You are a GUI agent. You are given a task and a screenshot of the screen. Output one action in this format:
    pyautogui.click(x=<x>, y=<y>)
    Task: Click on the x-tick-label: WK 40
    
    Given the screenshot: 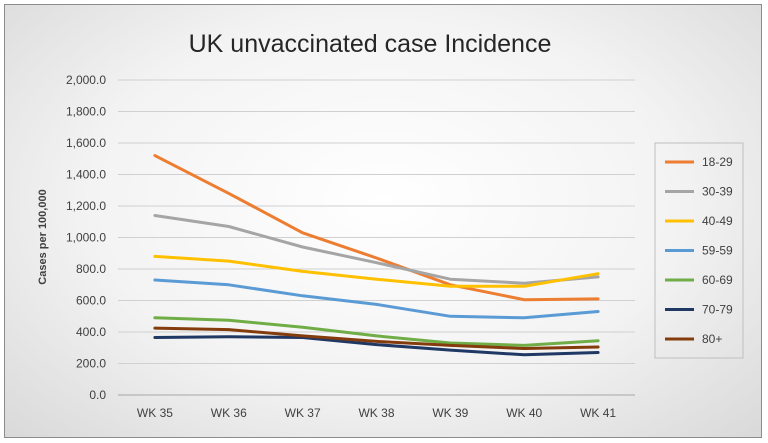 What is the action you would take?
    pyautogui.click(x=524, y=413)
    